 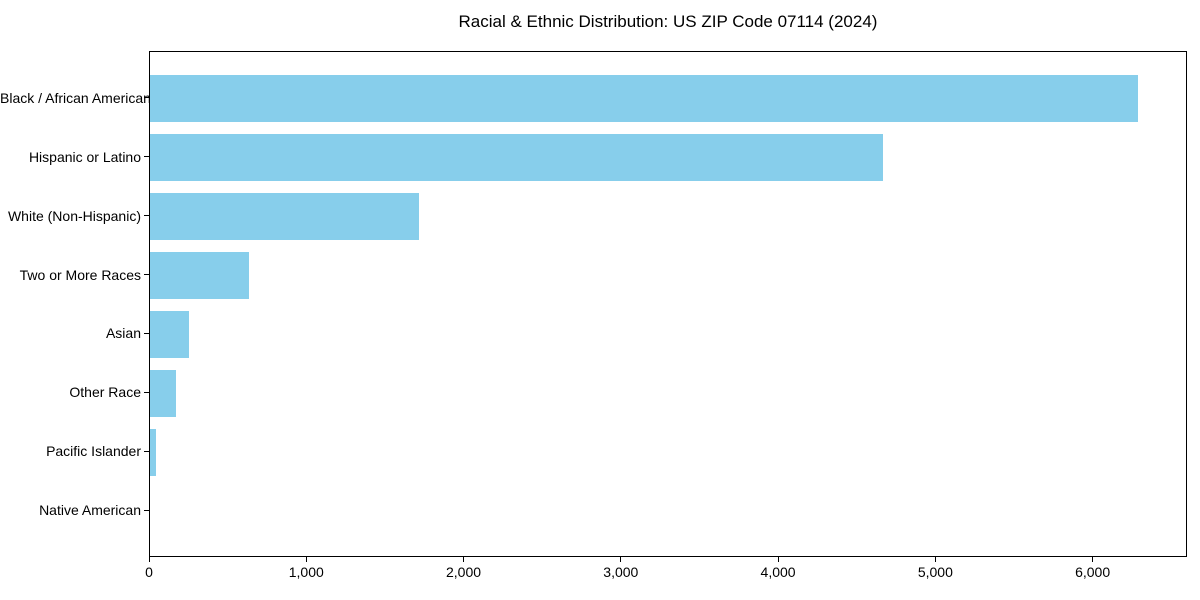 I want to click on x-axis-tick-label: 0, so click(x=149, y=572).